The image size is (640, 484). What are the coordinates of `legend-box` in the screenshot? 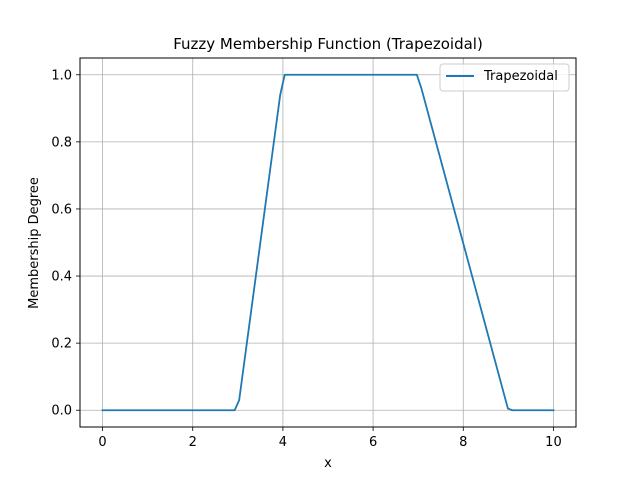 It's located at (504, 77).